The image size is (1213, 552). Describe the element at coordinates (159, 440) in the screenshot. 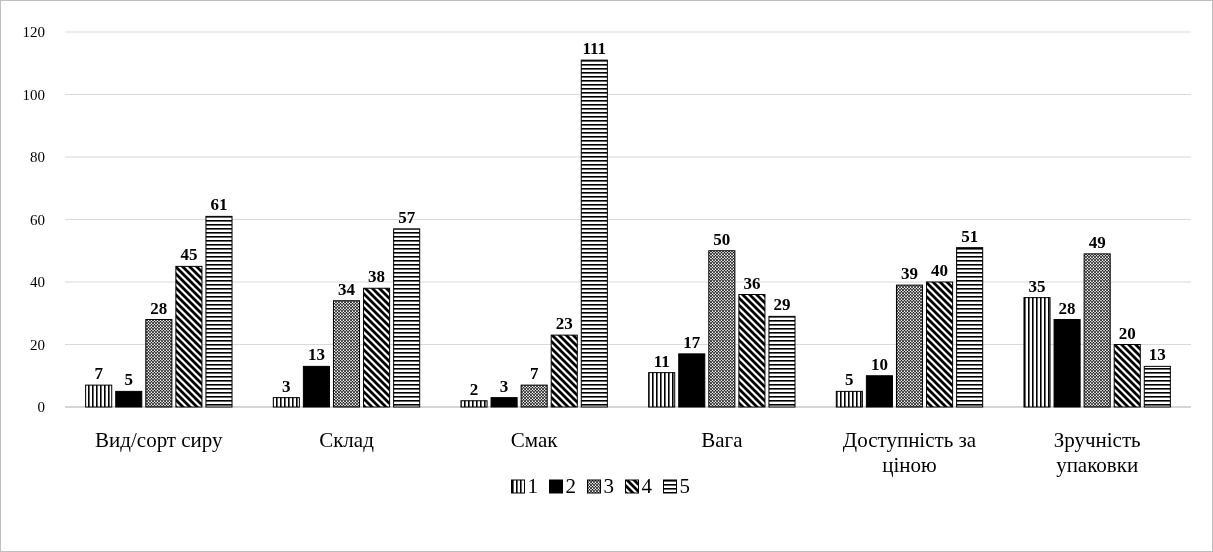

I see `x-tick-label: Вид/сорт сиру` at that location.